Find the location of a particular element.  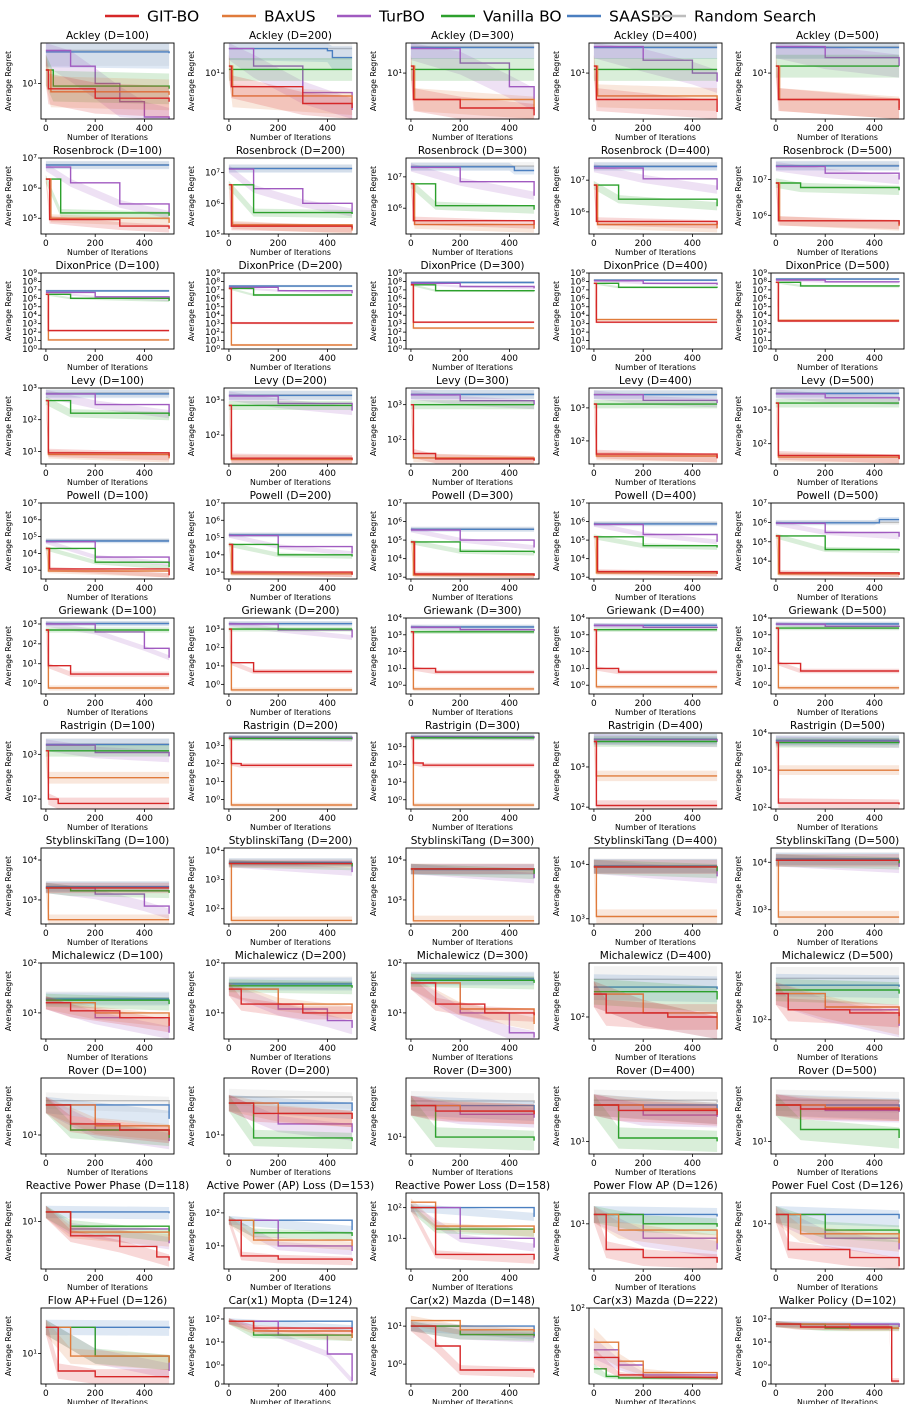

subplot-title: StyblinskiTang (D=200) is located at coordinates (291, 841).